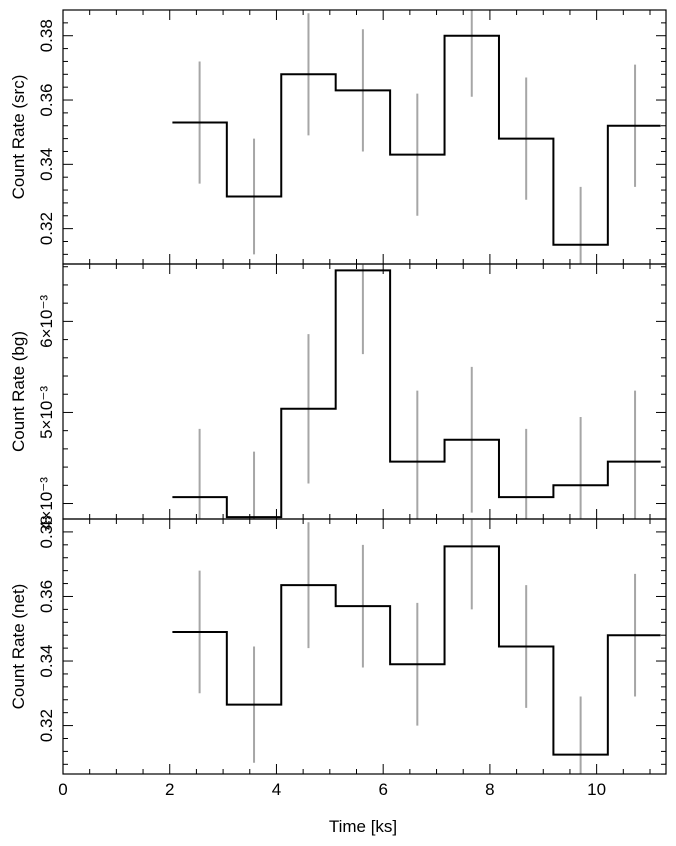  I want to click on x-tick-label: 8, so click(489, 789).